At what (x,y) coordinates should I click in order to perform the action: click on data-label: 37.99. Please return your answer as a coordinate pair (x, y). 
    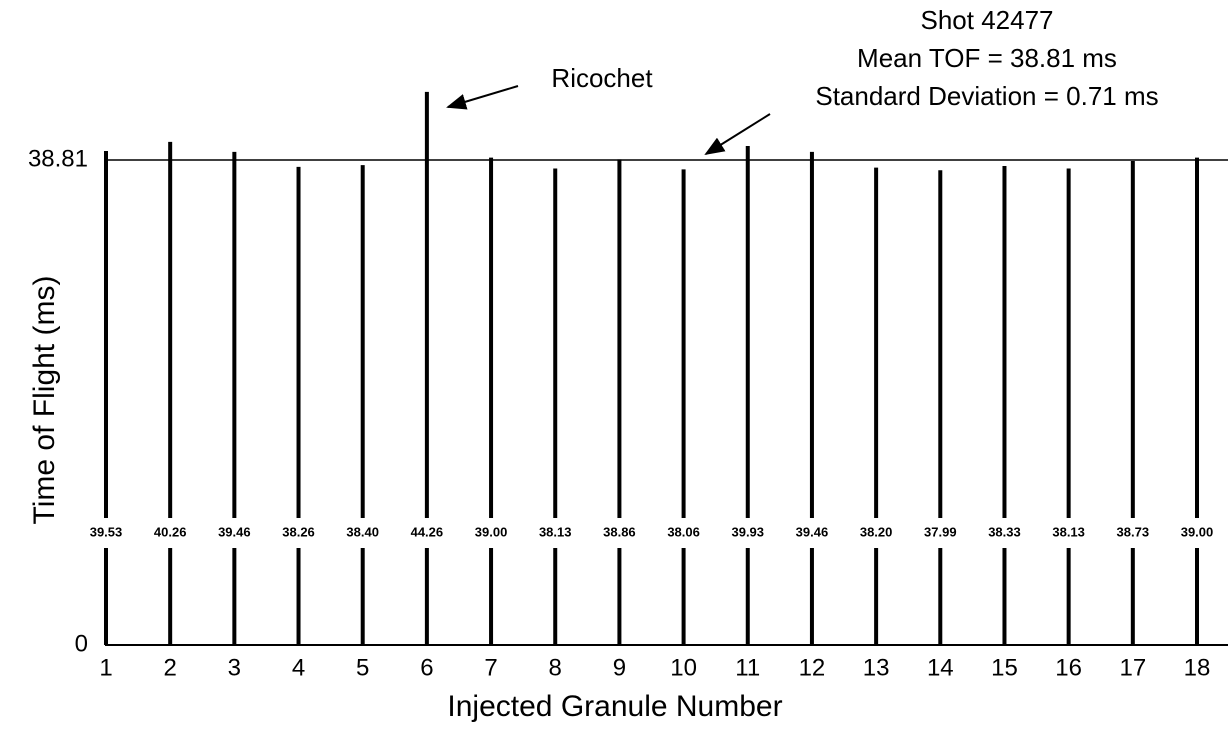
    Looking at the image, I should click on (940, 531).